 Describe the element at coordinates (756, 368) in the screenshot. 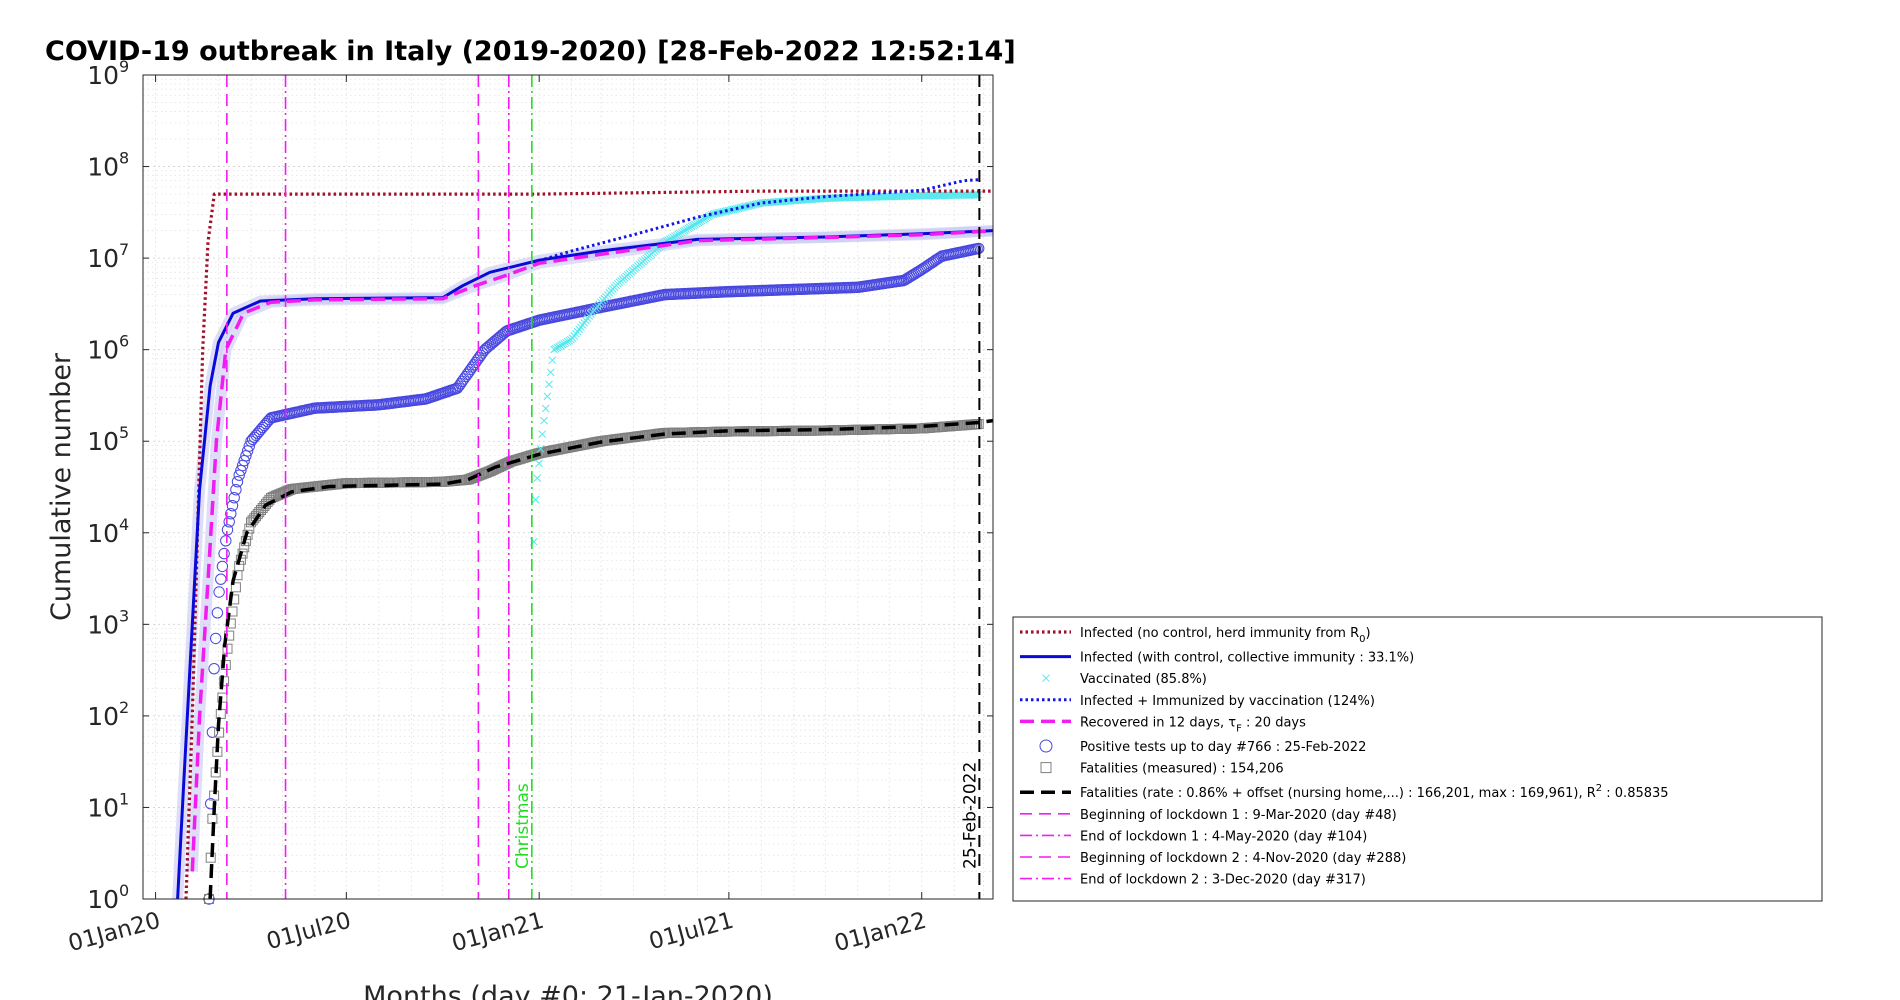

I see `series-vaccinated` at that location.